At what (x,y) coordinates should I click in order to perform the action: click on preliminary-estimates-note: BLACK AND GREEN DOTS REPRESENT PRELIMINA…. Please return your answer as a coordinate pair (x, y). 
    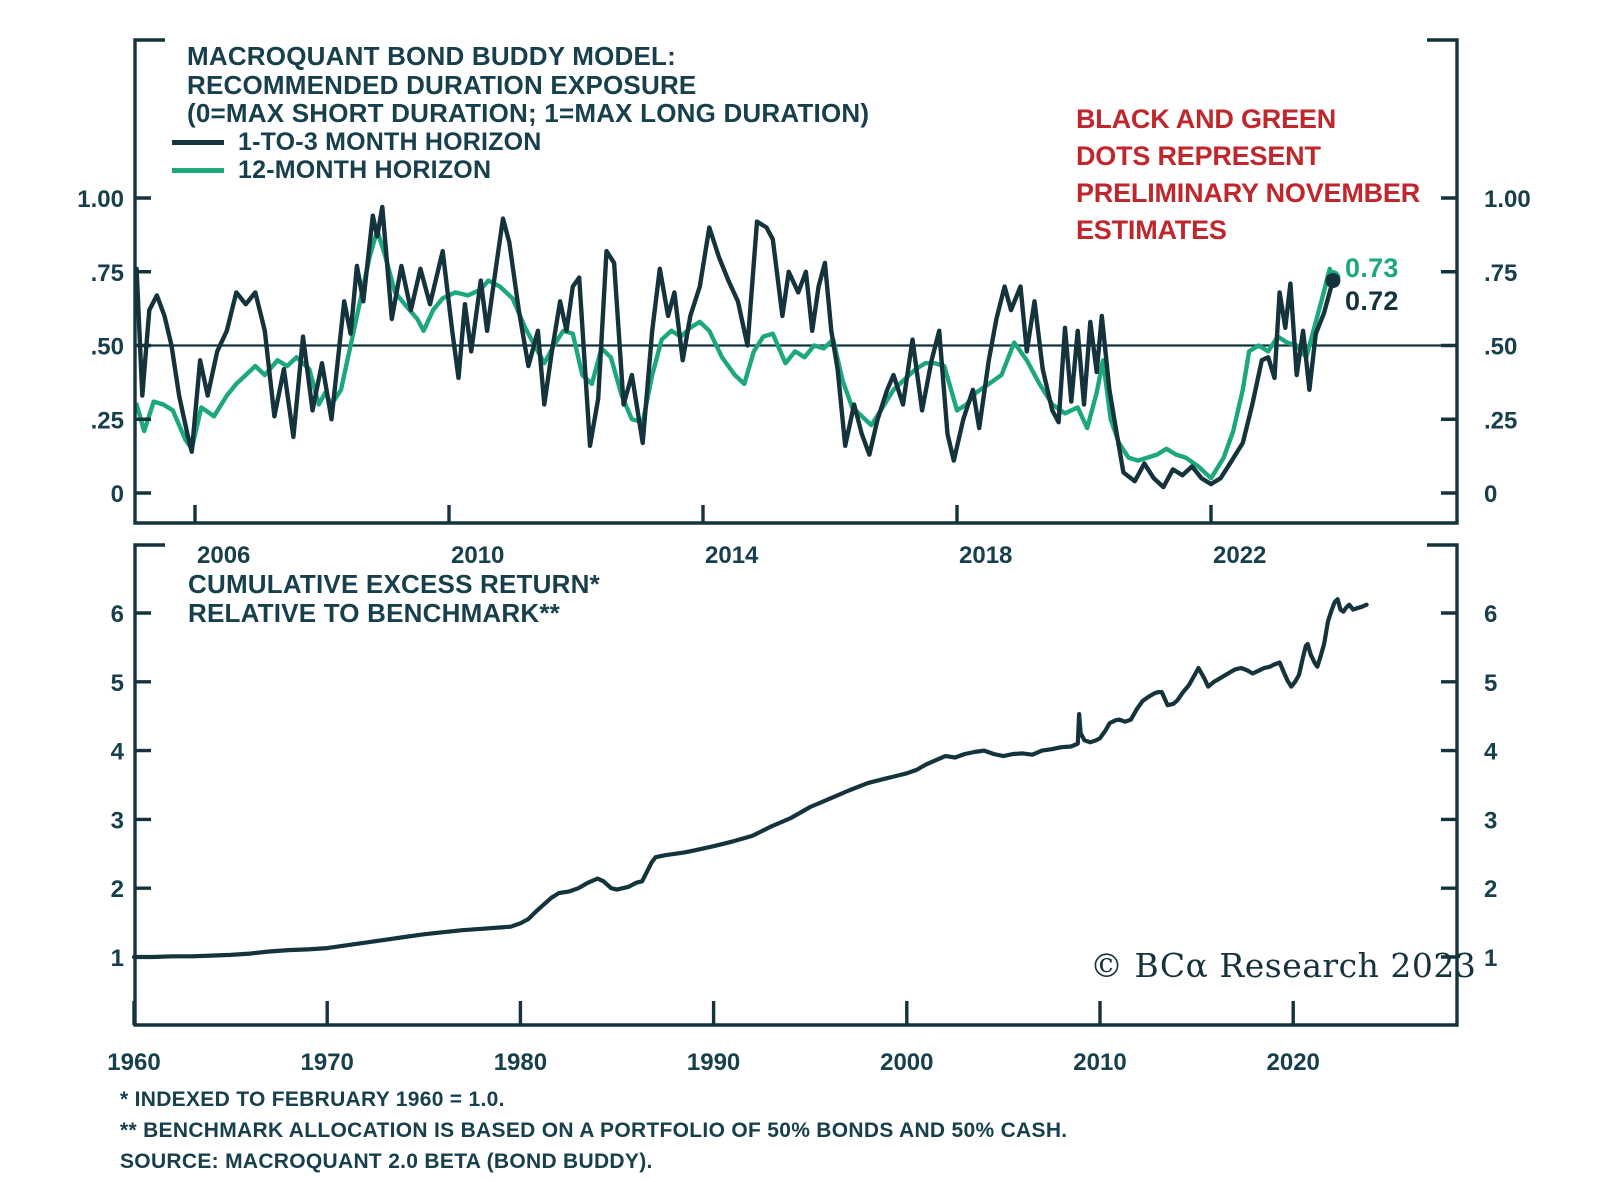
    Looking at the image, I should click on (1248, 175).